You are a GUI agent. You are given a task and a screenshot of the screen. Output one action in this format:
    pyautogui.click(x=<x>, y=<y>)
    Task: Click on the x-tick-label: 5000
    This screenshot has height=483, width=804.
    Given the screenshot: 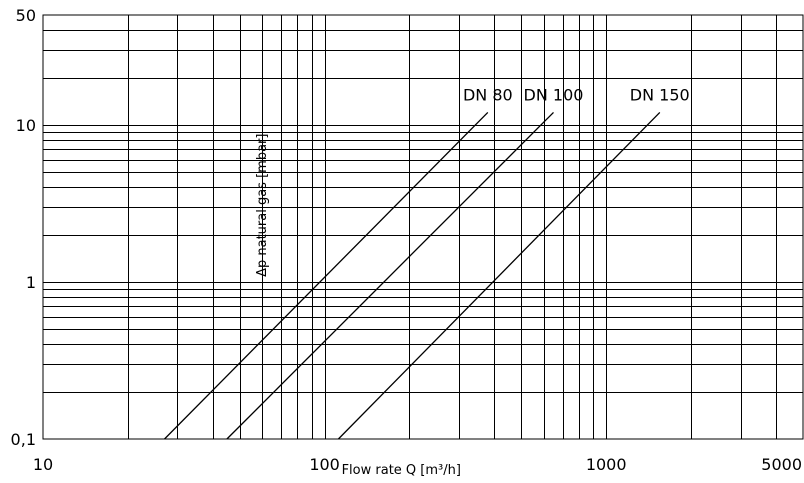 What is the action you would take?
    pyautogui.click(x=781, y=464)
    